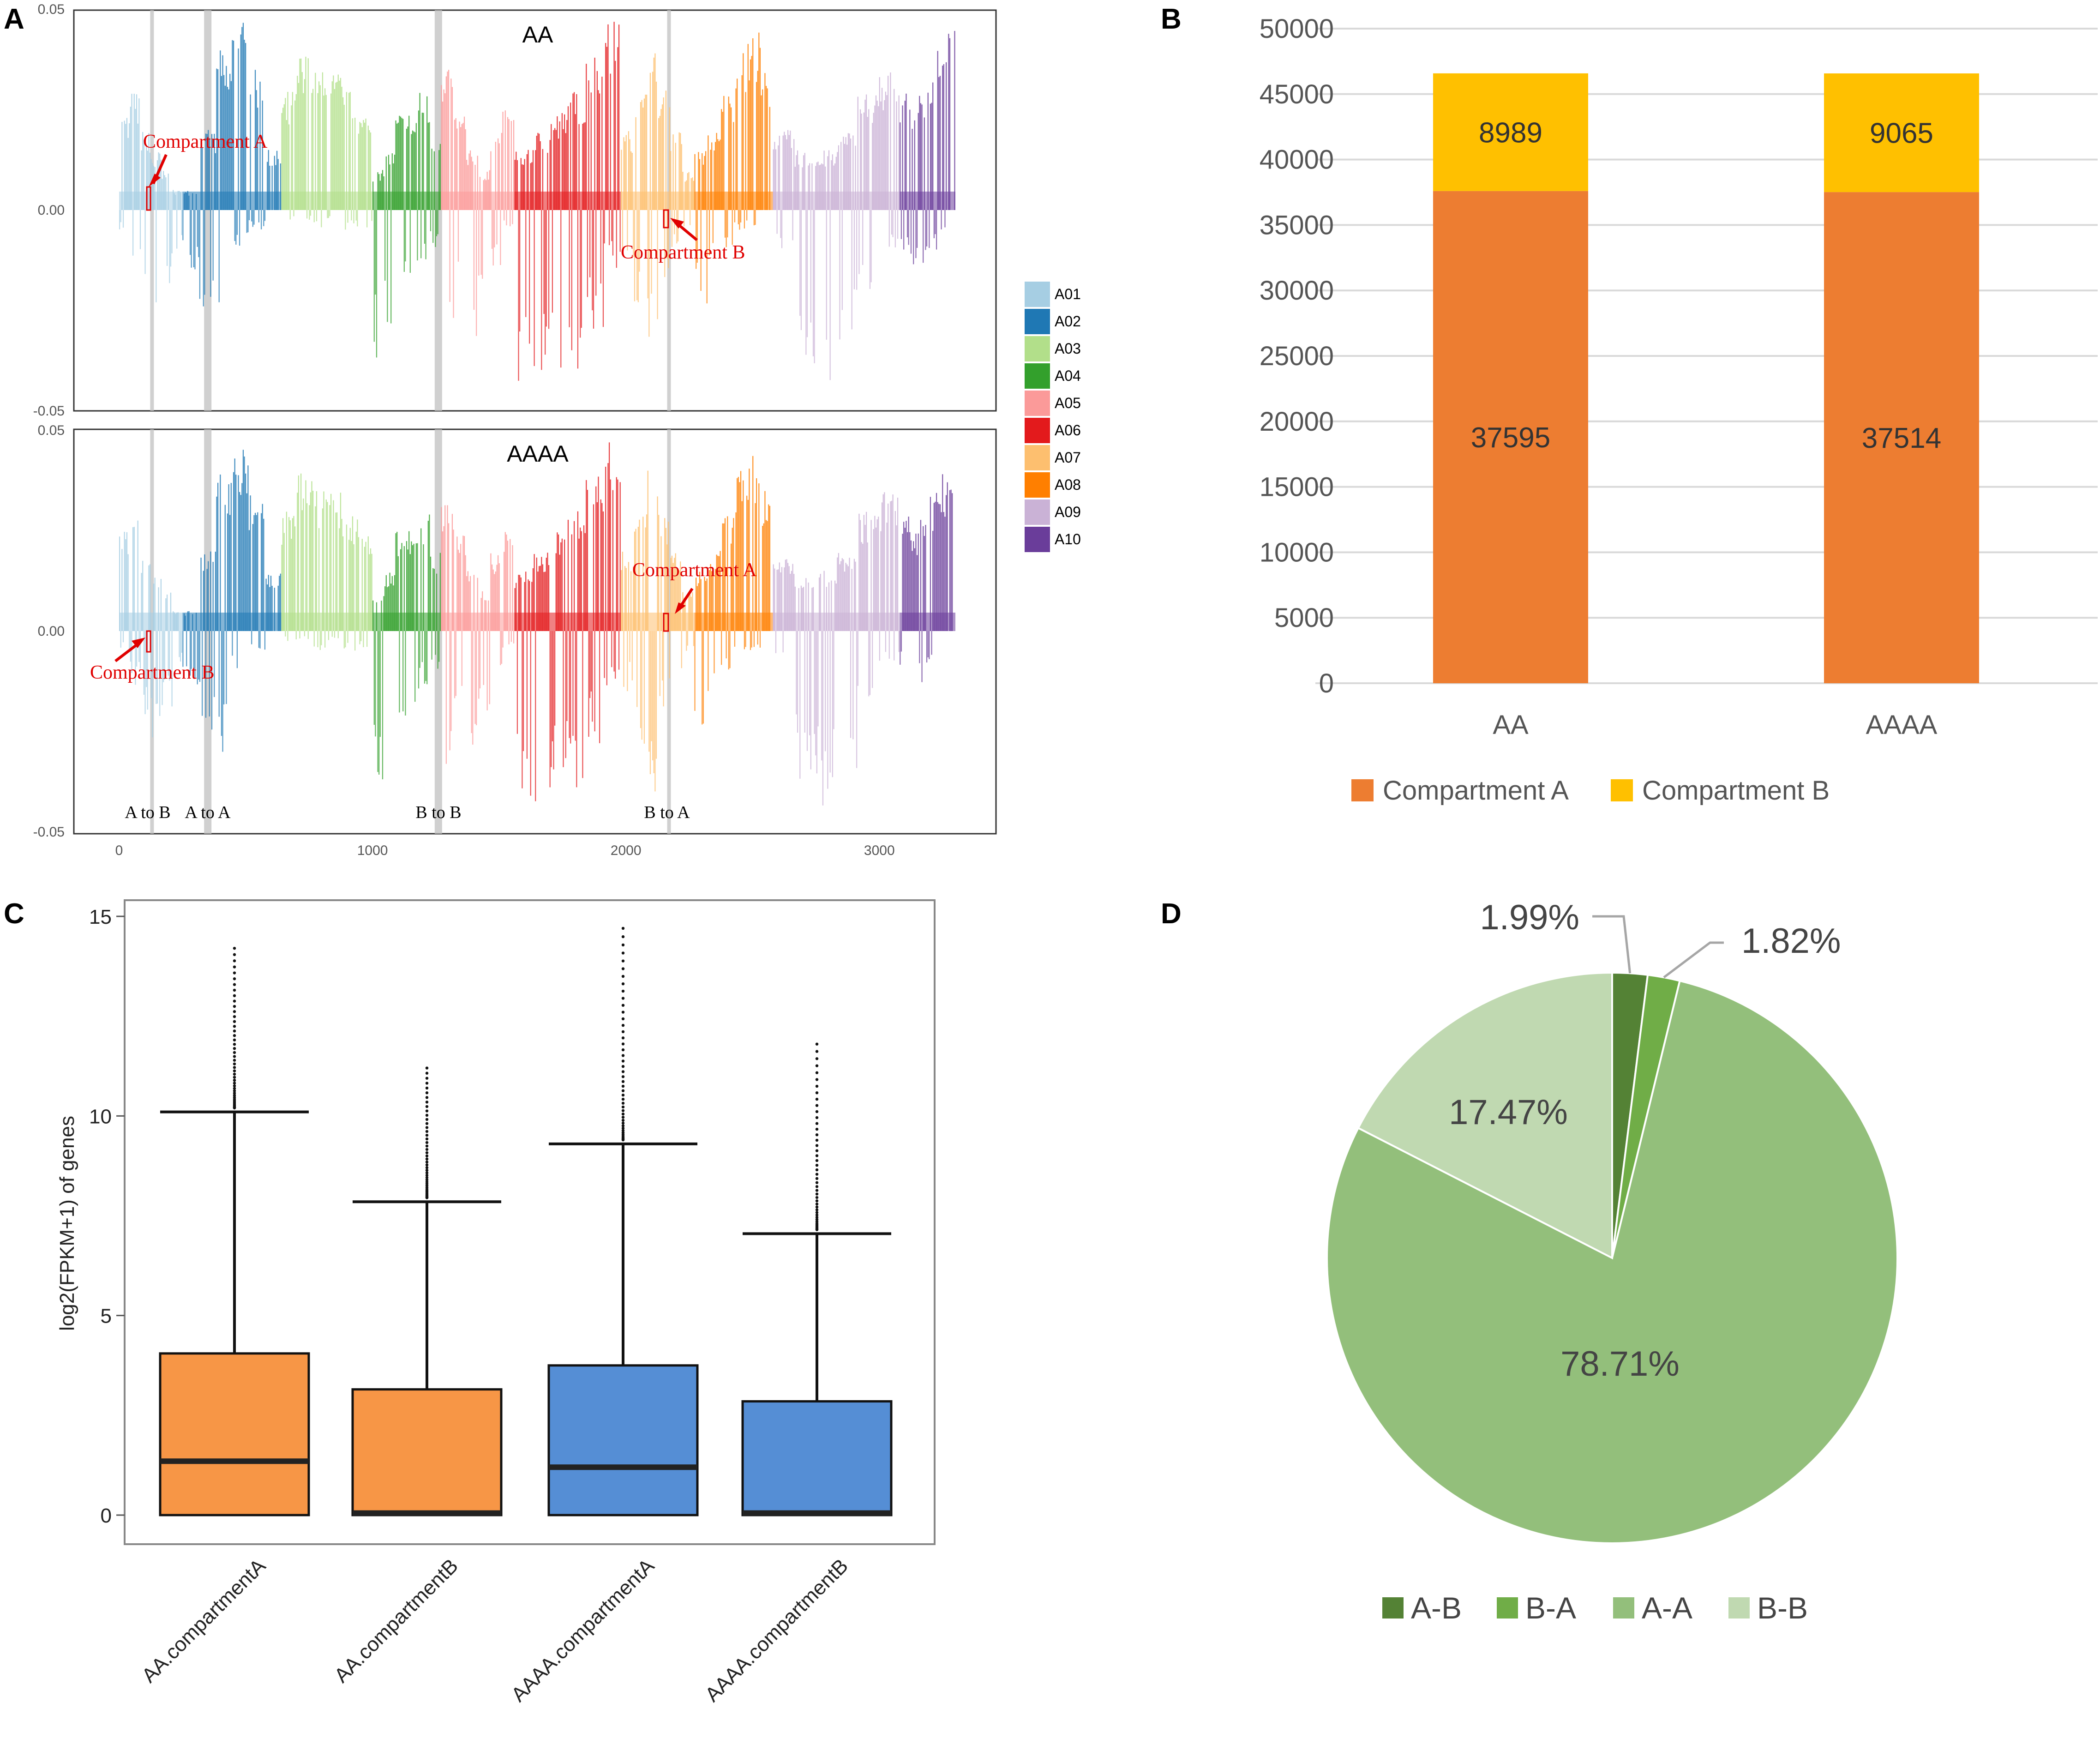 Image resolution: width=2100 pixels, height=1757 pixels. What do you see at coordinates (1037, 485) in the screenshot?
I see `legend-swatch` at bounding box center [1037, 485].